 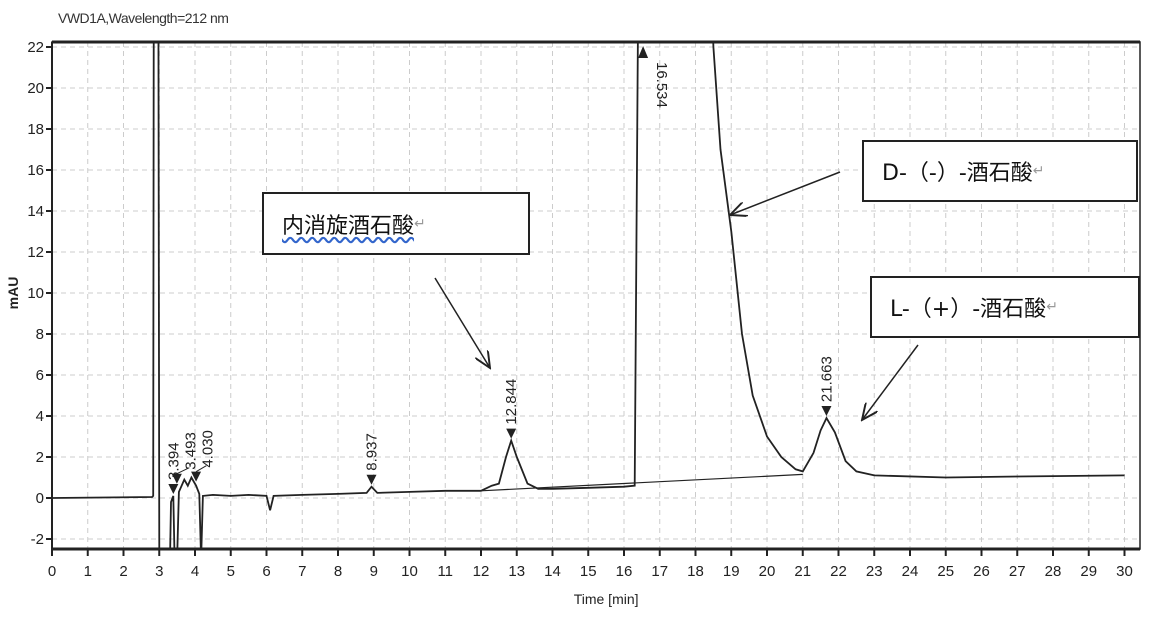 What do you see at coordinates (35, 293) in the screenshot?
I see `y-tick-label: 10` at bounding box center [35, 293].